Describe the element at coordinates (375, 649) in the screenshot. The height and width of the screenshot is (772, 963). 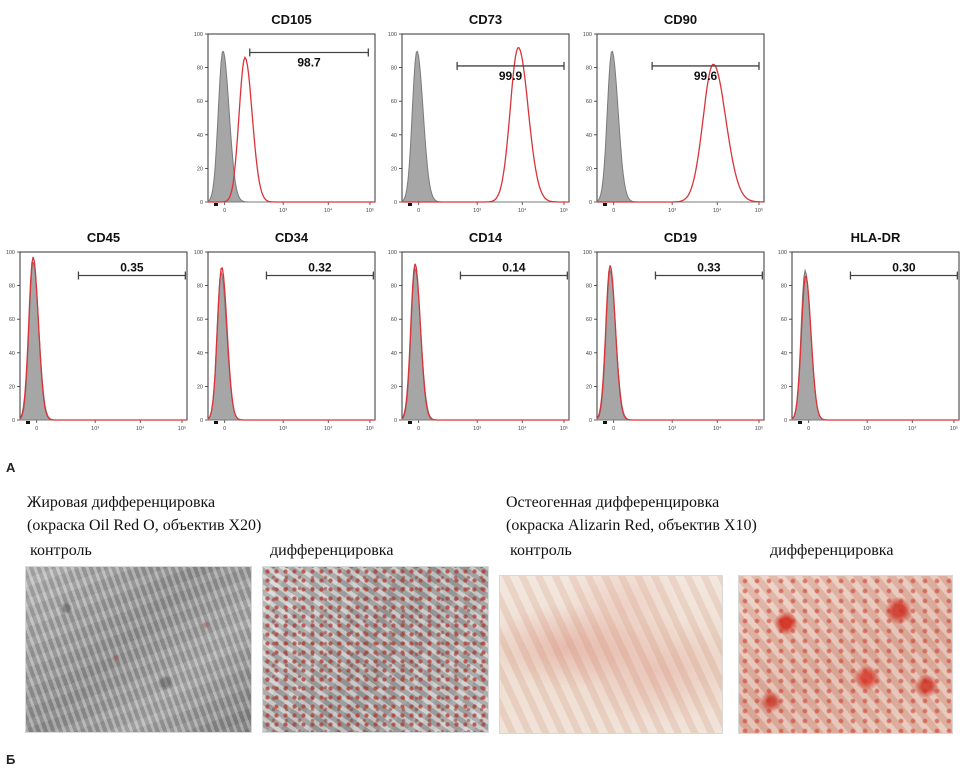
I see `adipogenic-differentiation-micrograph` at that location.